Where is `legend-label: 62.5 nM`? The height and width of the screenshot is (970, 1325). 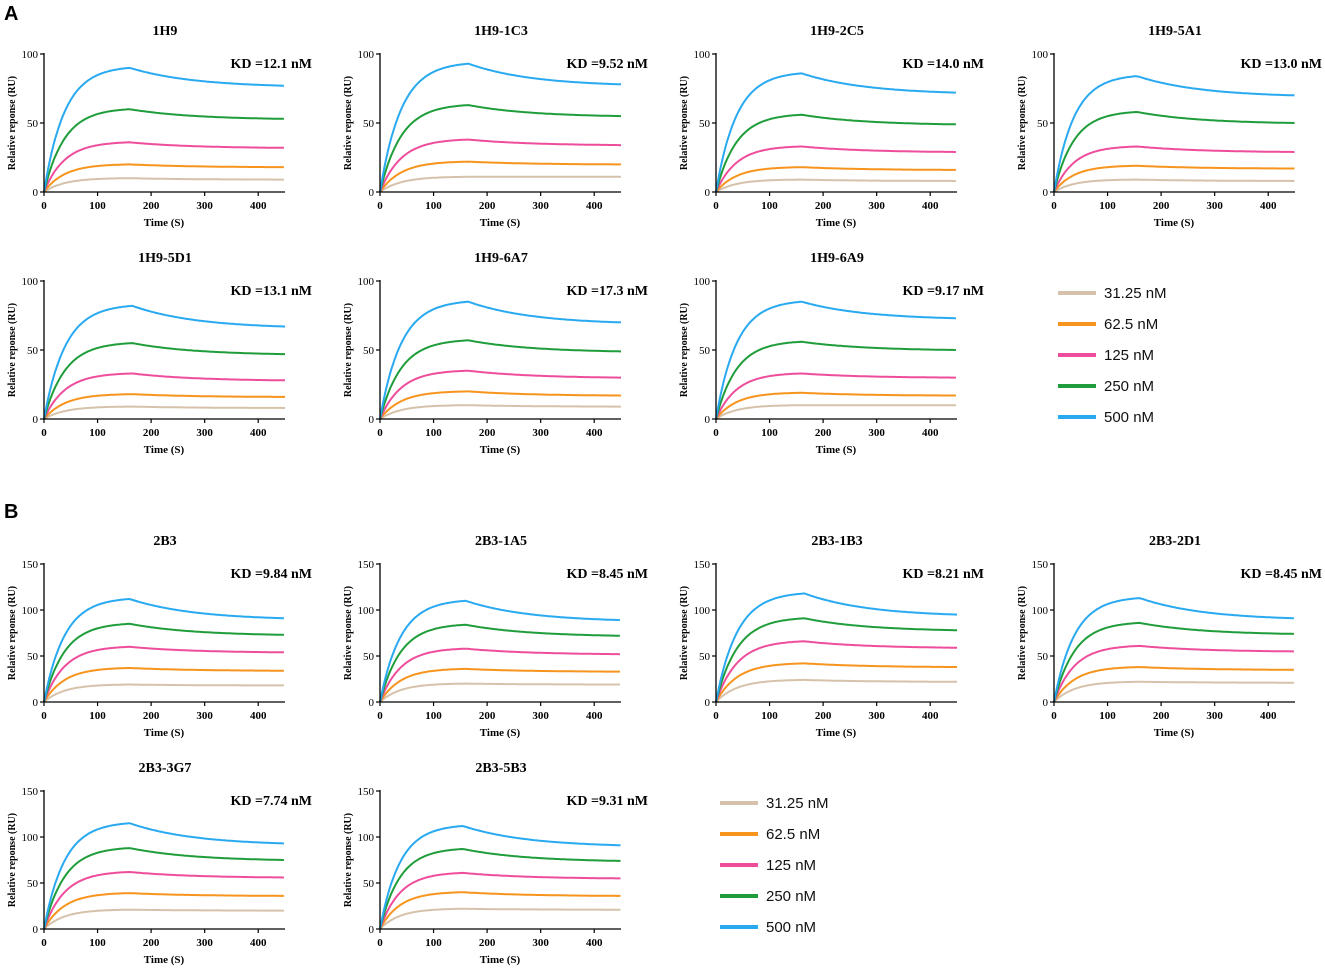 legend-label: 62.5 nM is located at coordinates (793, 834).